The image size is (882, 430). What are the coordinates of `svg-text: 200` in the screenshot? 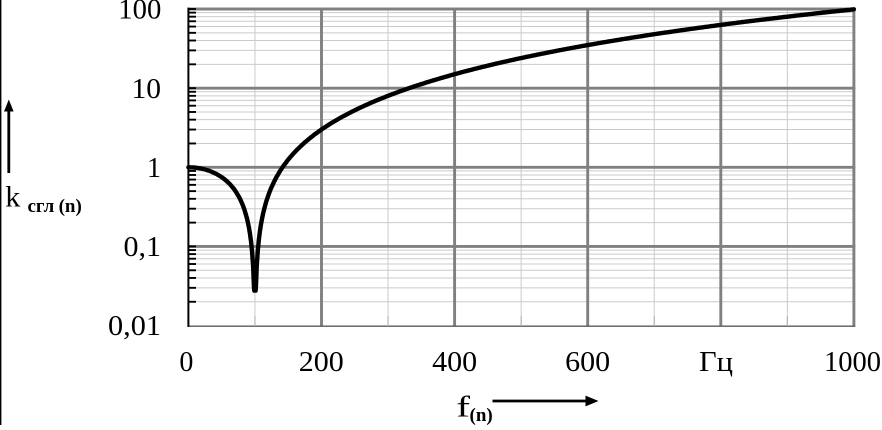 It's located at (321, 362).